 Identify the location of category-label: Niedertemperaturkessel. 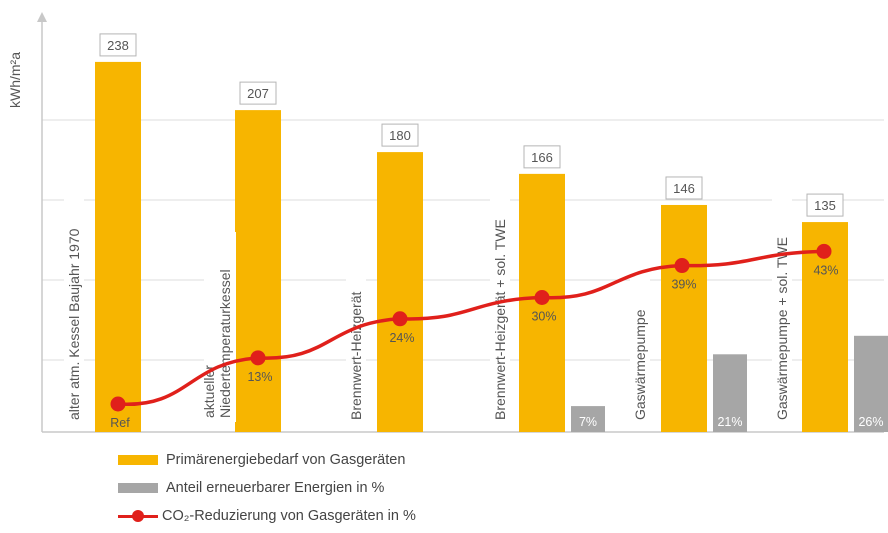
(225, 343).